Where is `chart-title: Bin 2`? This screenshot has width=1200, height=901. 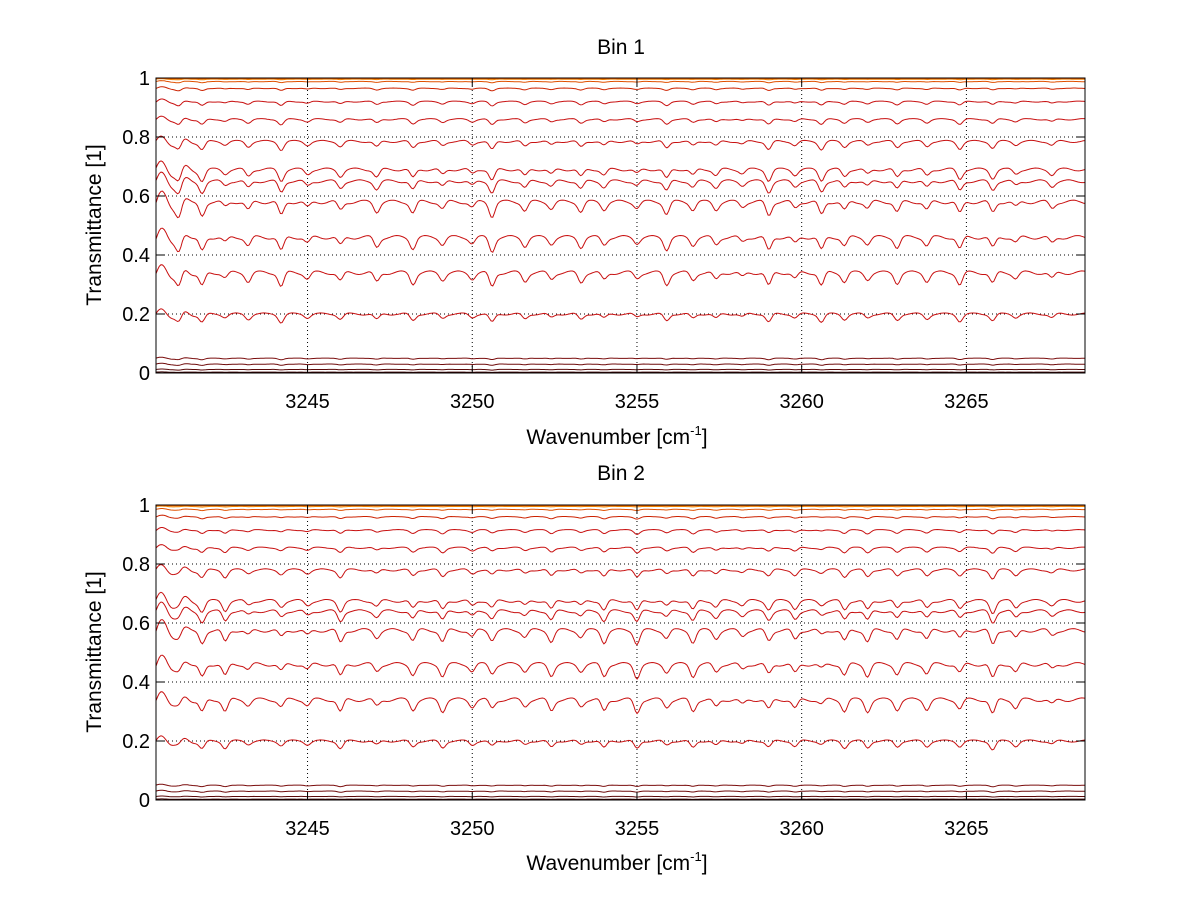
chart-title: Bin 2 is located at coordinates (621, 473).